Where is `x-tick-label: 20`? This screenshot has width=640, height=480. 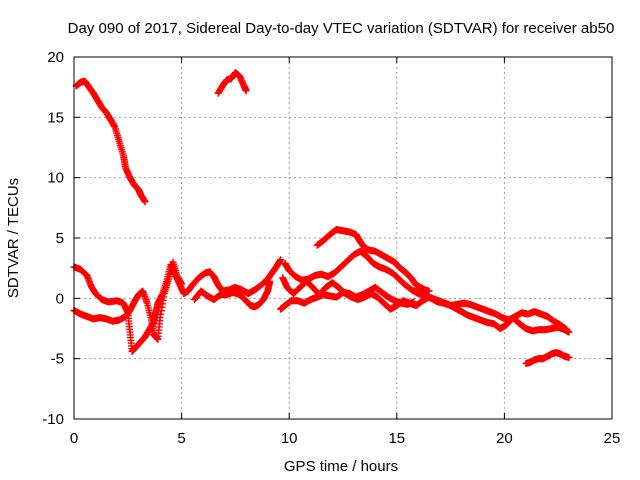 x-tick-label: 20 is located at coordinates (504, 438).